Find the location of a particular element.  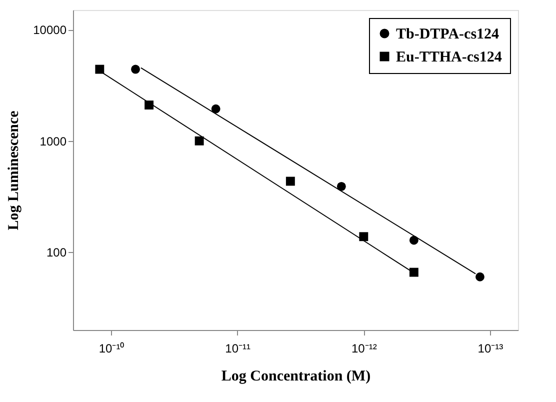

y-tick-label: 10000 is located at coordinates (50, 30).